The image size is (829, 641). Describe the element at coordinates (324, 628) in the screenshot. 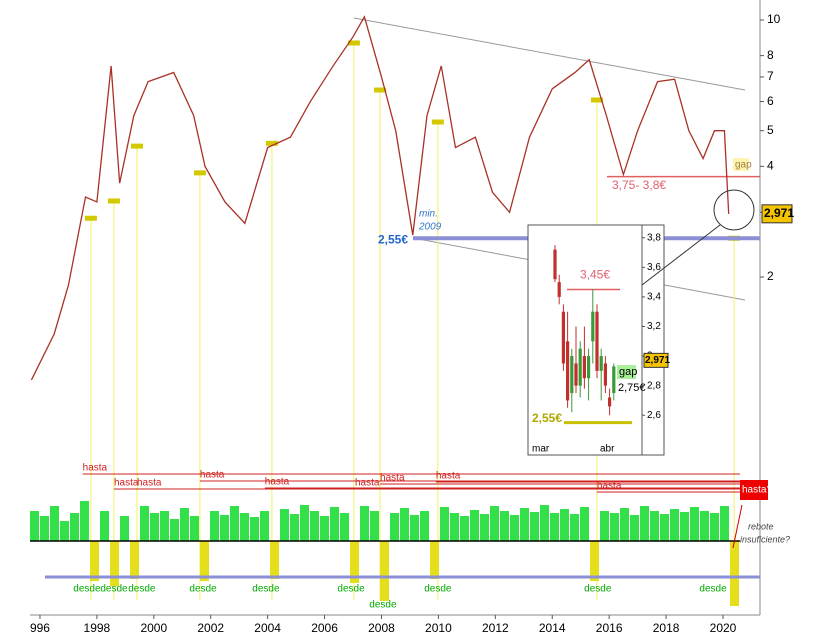

I see `x-tick-label: 2006` at that location.